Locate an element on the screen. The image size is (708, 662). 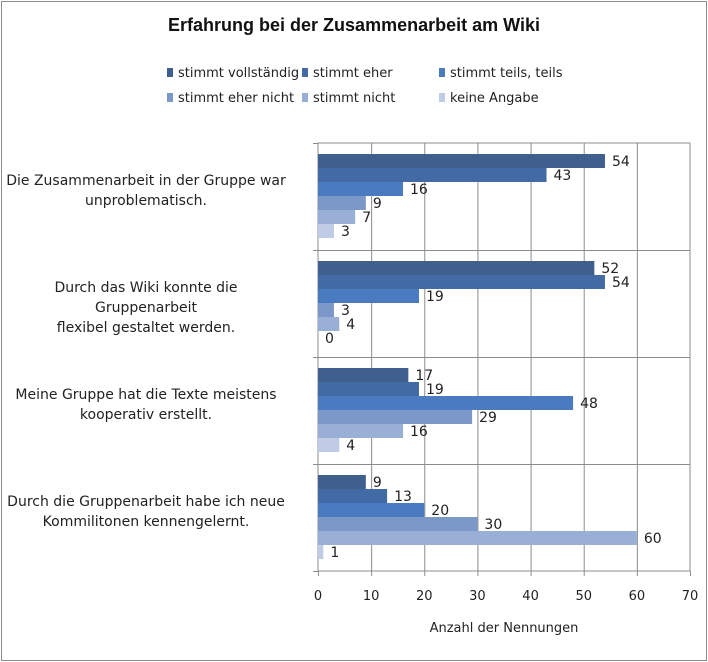
data-label: 60 is located at coordinates (653, 539).